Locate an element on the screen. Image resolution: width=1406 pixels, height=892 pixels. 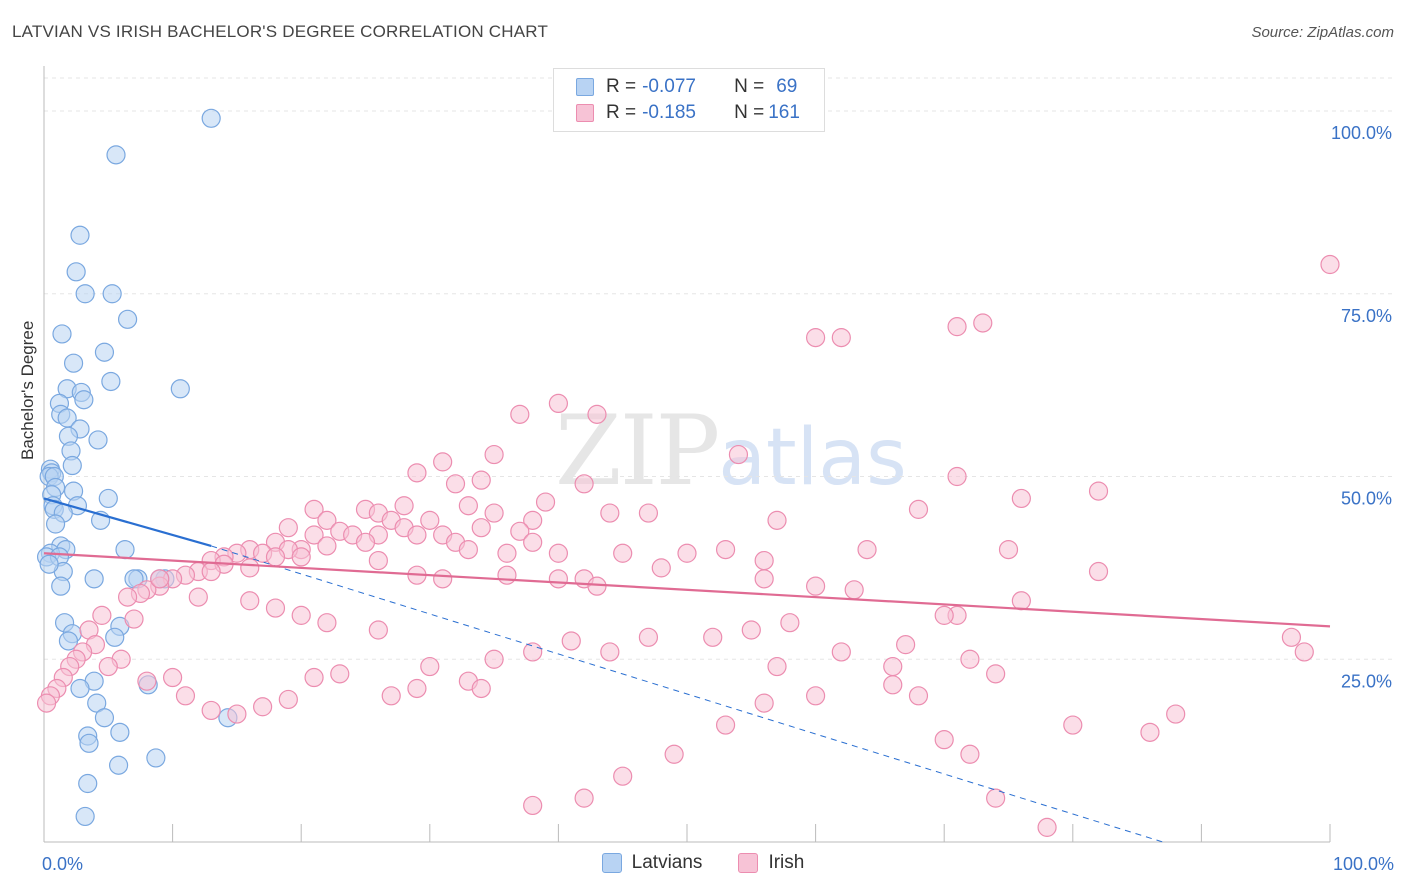
legend-item-irish: Irish is located at coordinates (771, 863).